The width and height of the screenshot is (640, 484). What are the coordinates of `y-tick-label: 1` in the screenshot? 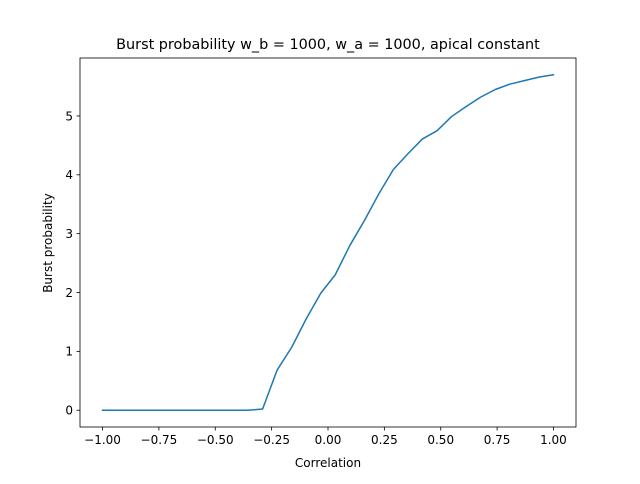 It's located at (69, 352).